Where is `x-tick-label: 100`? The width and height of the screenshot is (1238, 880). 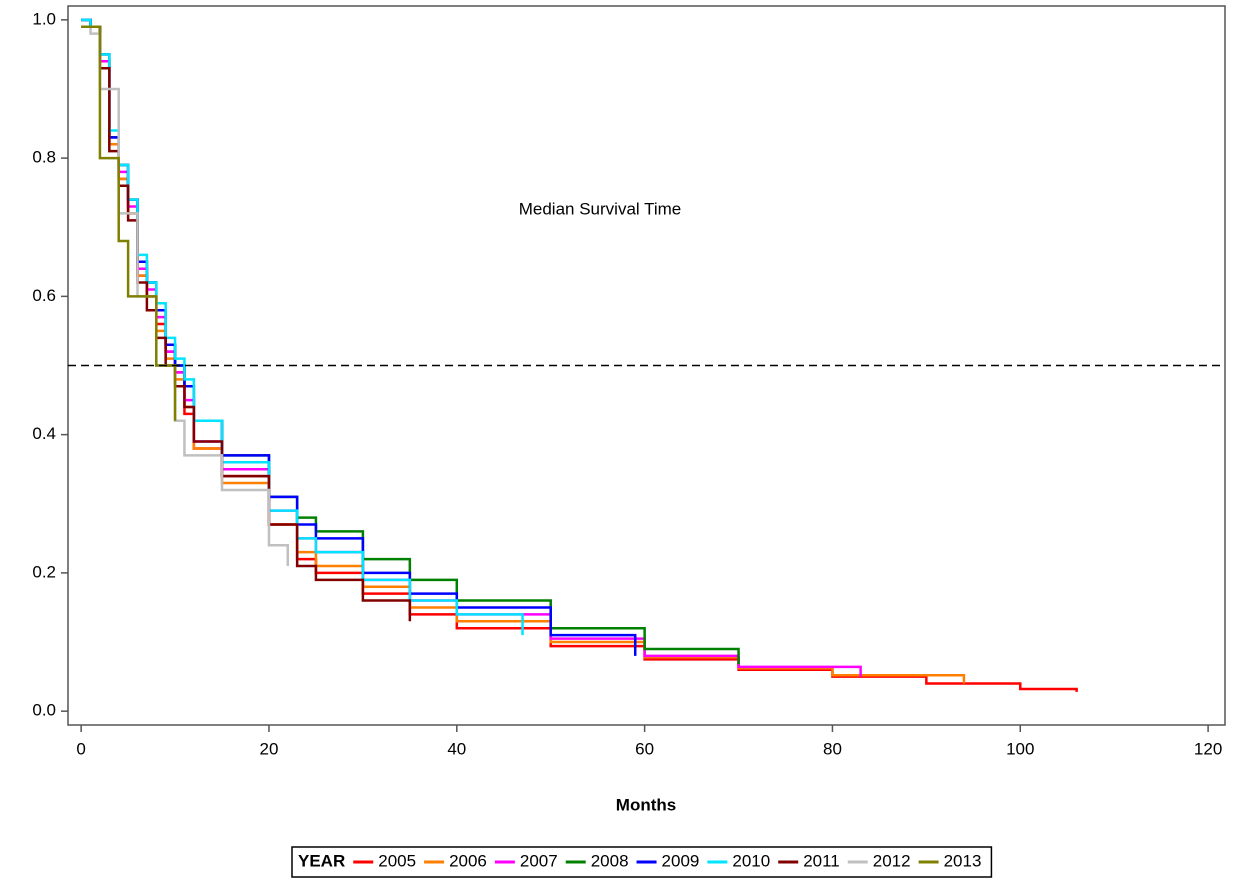
x-tick-label: 100 is located at coordinates (1020, 748).